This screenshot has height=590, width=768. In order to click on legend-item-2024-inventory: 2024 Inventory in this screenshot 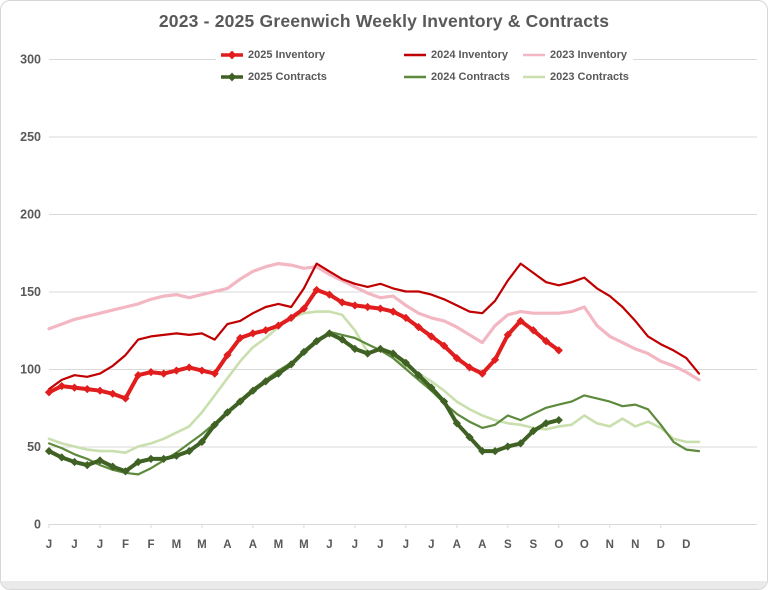, I will do `click(462, 55)`.